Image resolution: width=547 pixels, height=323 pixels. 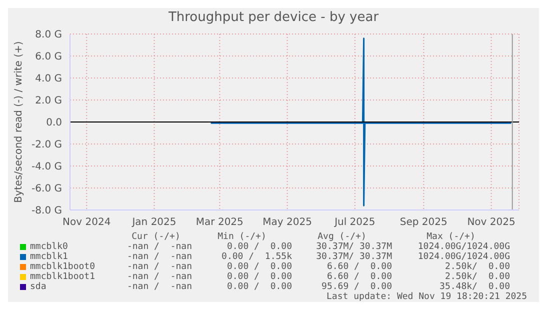 What do you see at coordinates (48, 101) in the screenshot?
I see `y-tick-label: 2.0 G` at bounding box center [48, 101].